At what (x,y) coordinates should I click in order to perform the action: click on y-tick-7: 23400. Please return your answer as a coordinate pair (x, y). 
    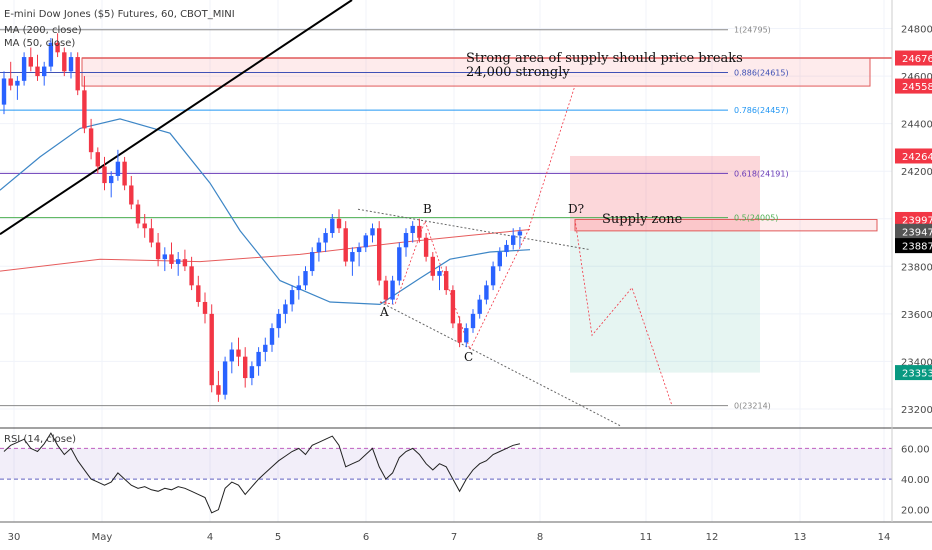
    Looking at the image, I should click on (916, 362).